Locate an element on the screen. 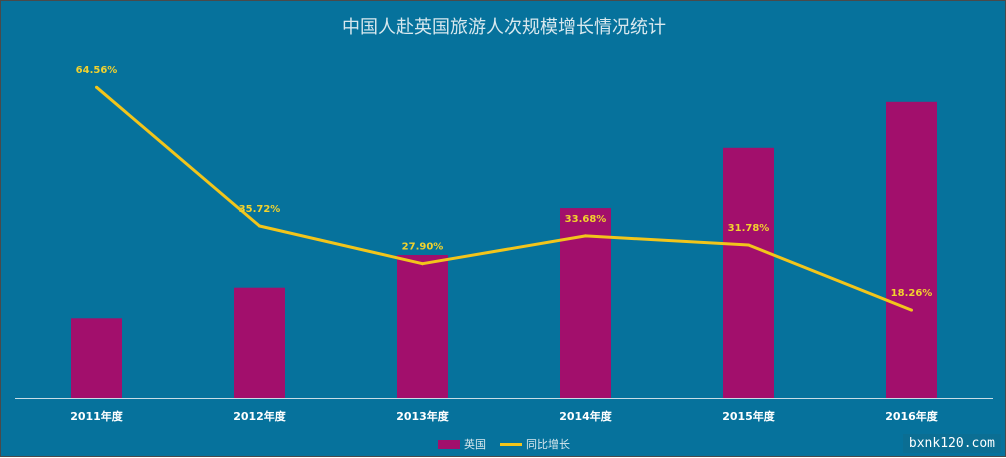 This screenshot has height=458, width=1006. x-tick-label: 2015年度 is located at coordinates (749, 416).